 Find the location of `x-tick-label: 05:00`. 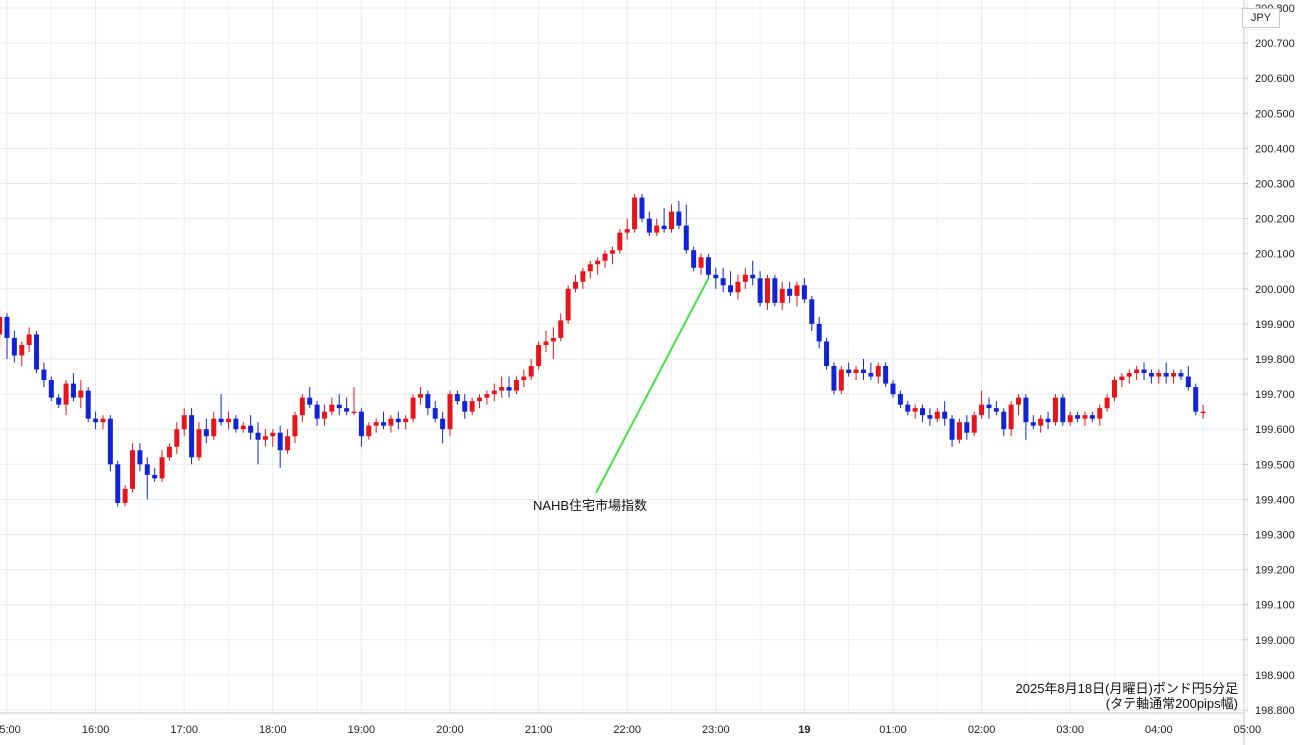

x-tick-label: 05:00 is located at coordinates (1248, 730).